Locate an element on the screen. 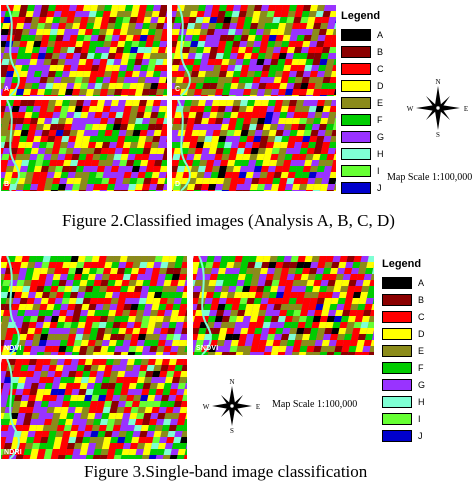 The height and width of the screenshot is (483, 474). fig2-map-c: C is located at coordinates (254, 50).